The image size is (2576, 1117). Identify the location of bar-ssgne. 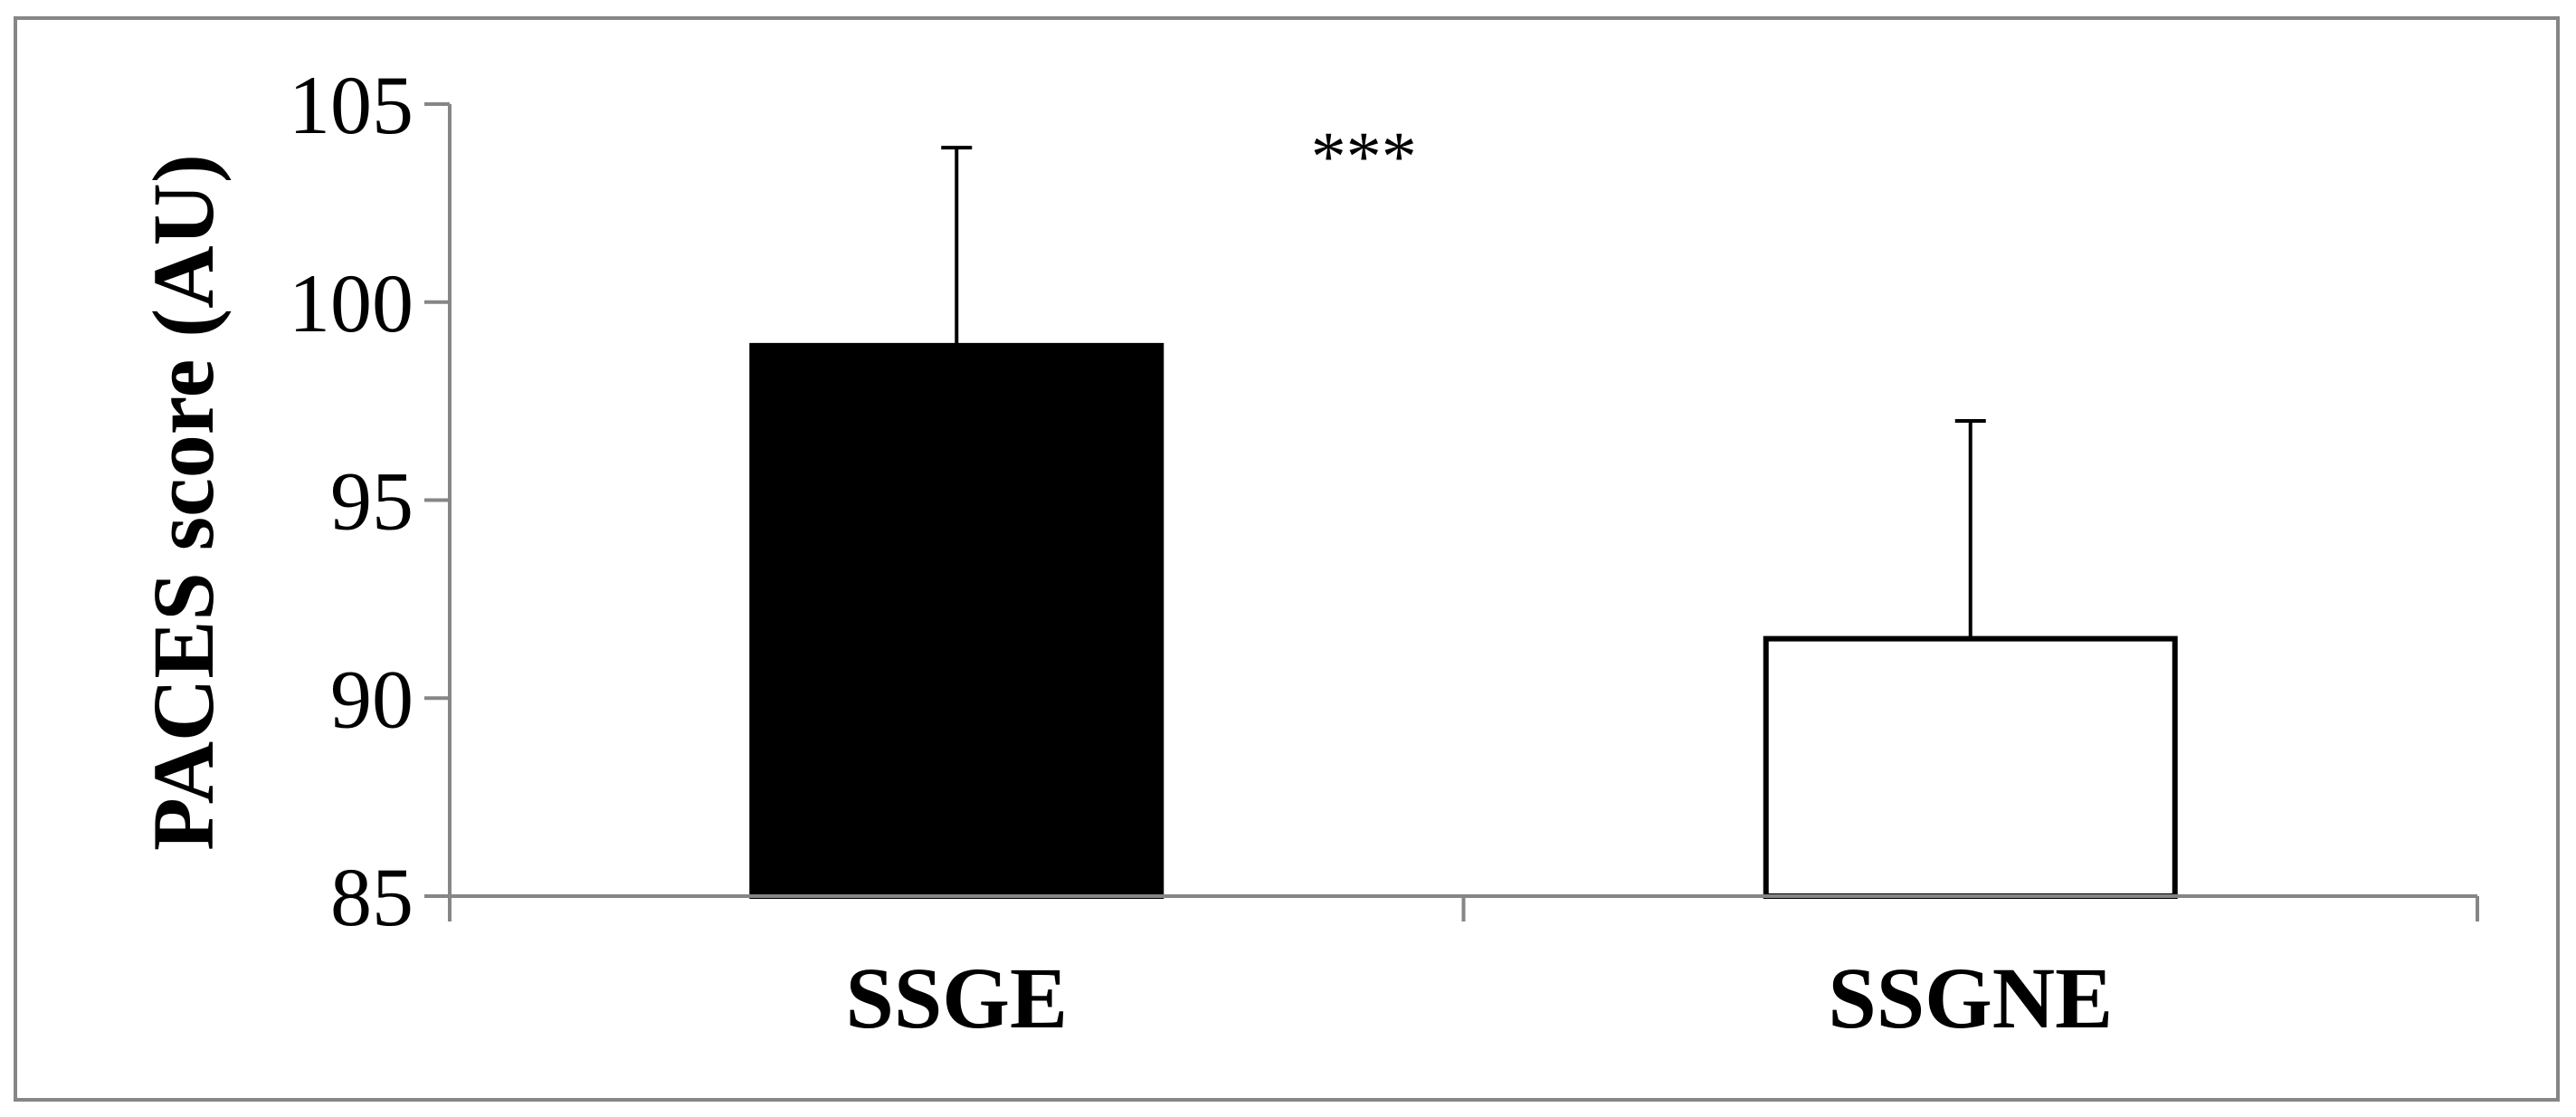
(1971, 767).